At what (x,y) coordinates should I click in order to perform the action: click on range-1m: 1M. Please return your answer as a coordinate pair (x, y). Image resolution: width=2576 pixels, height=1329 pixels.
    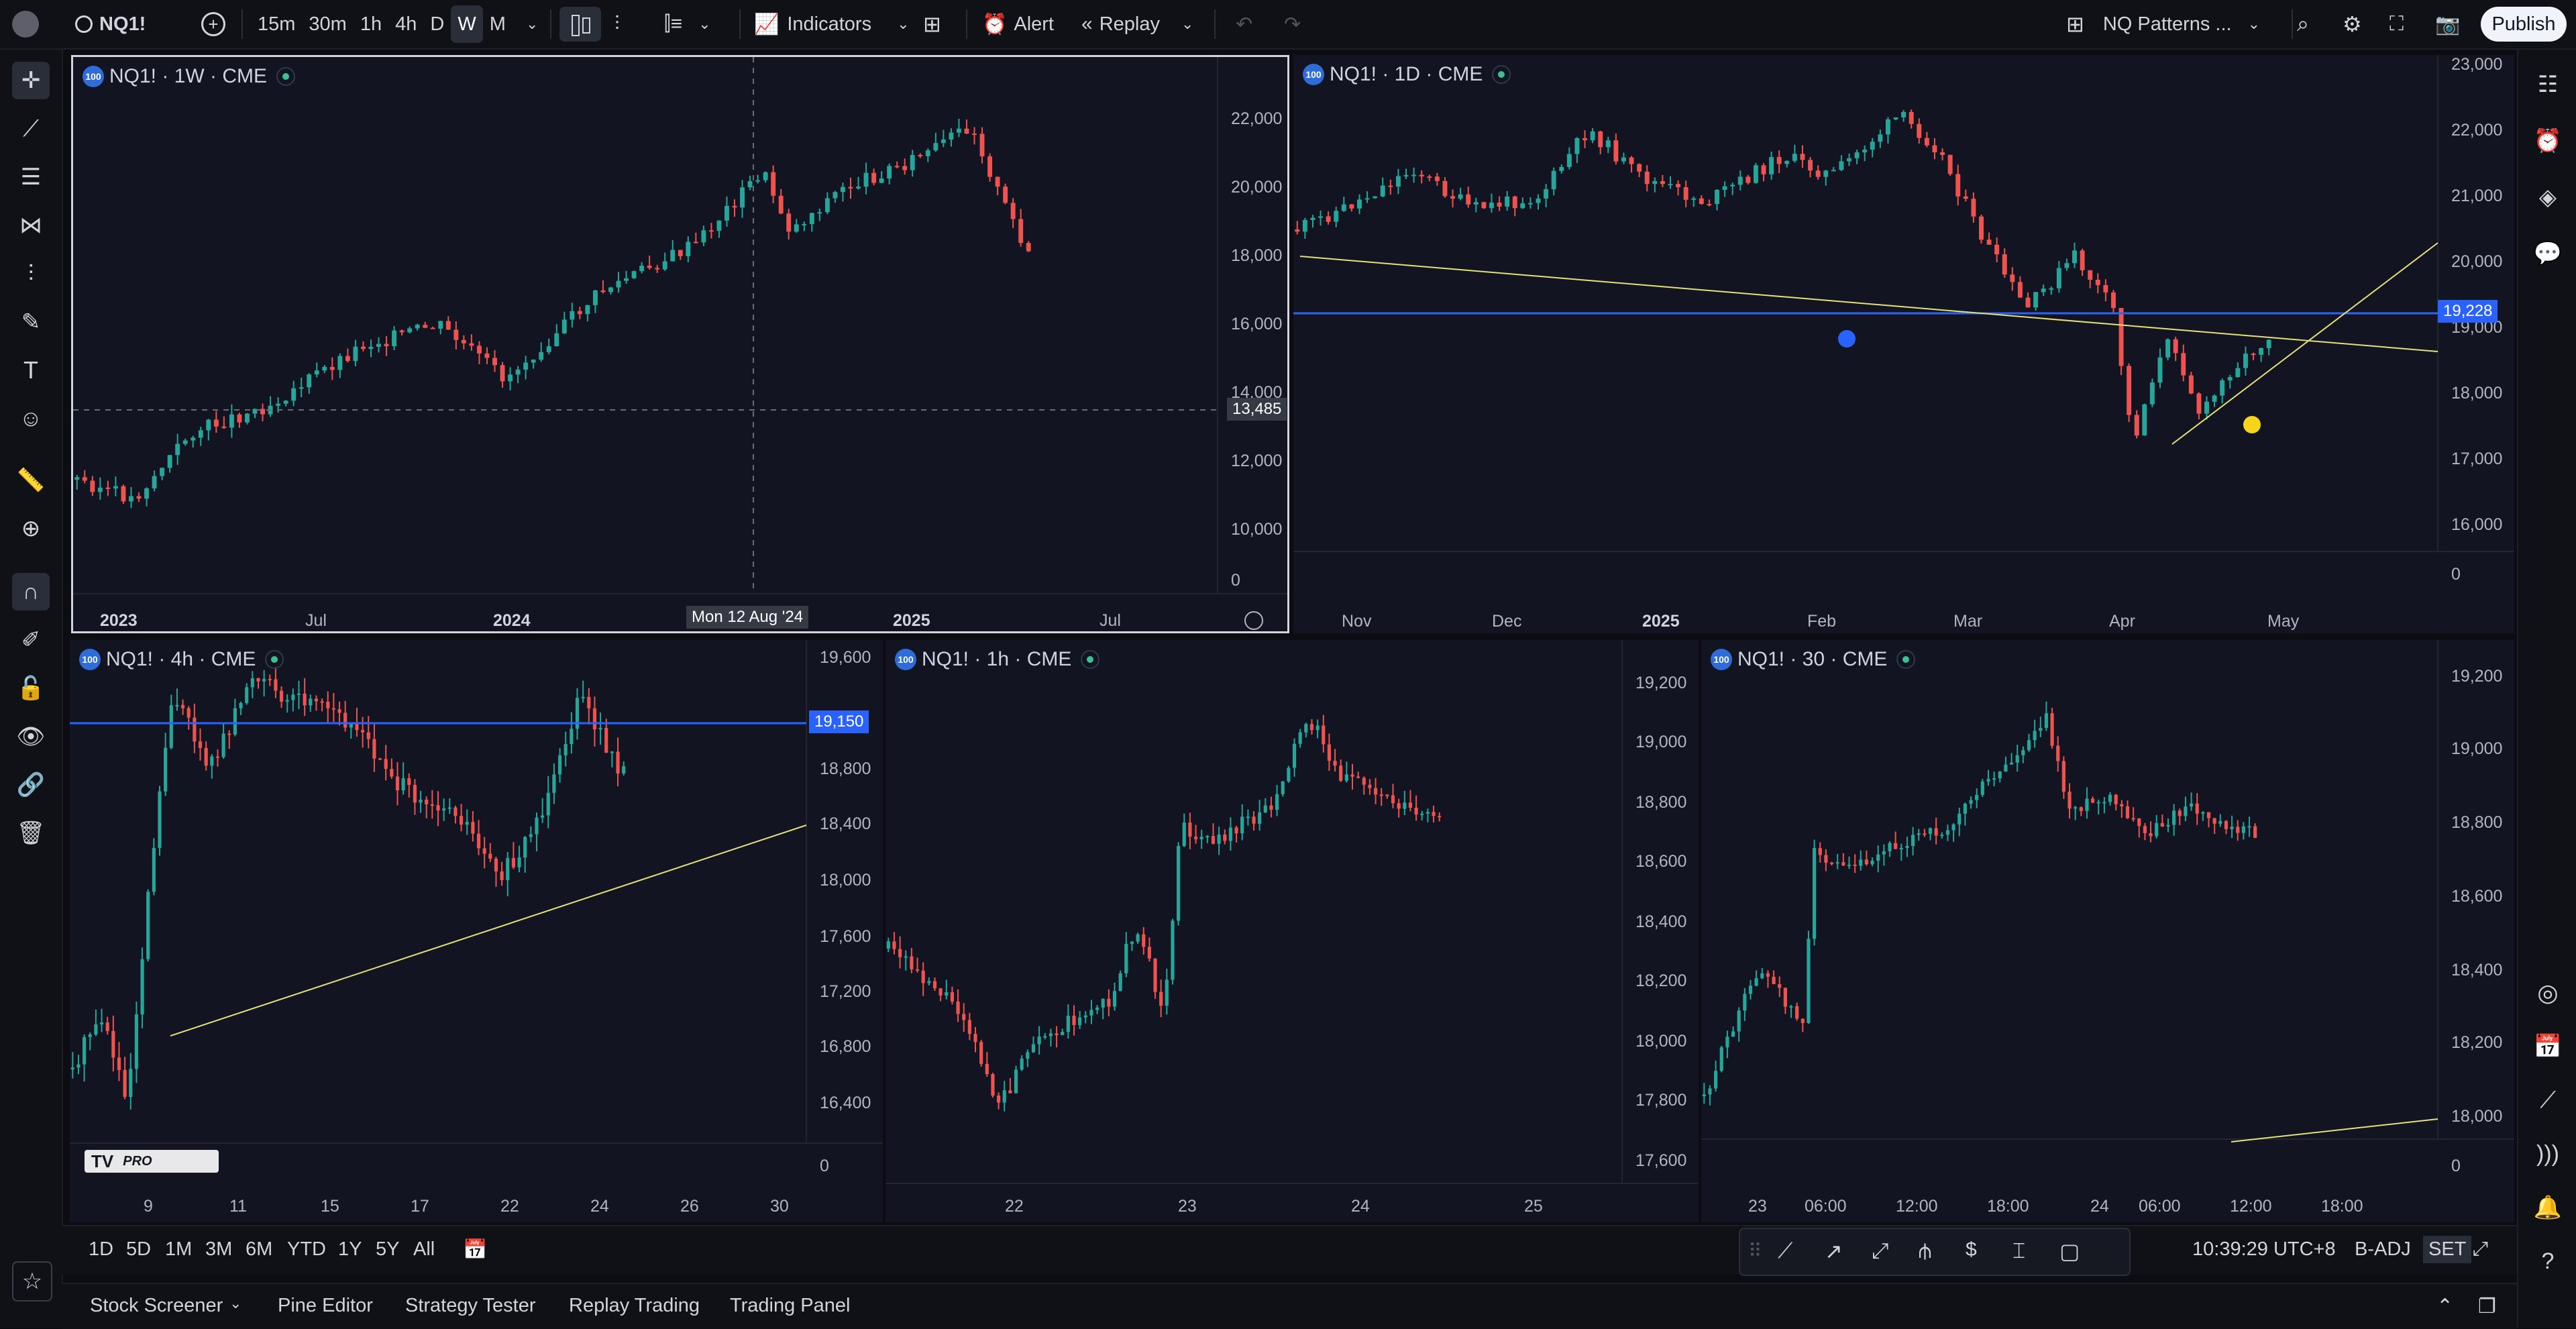
    Looking at the image, I should click on (179, 1249).